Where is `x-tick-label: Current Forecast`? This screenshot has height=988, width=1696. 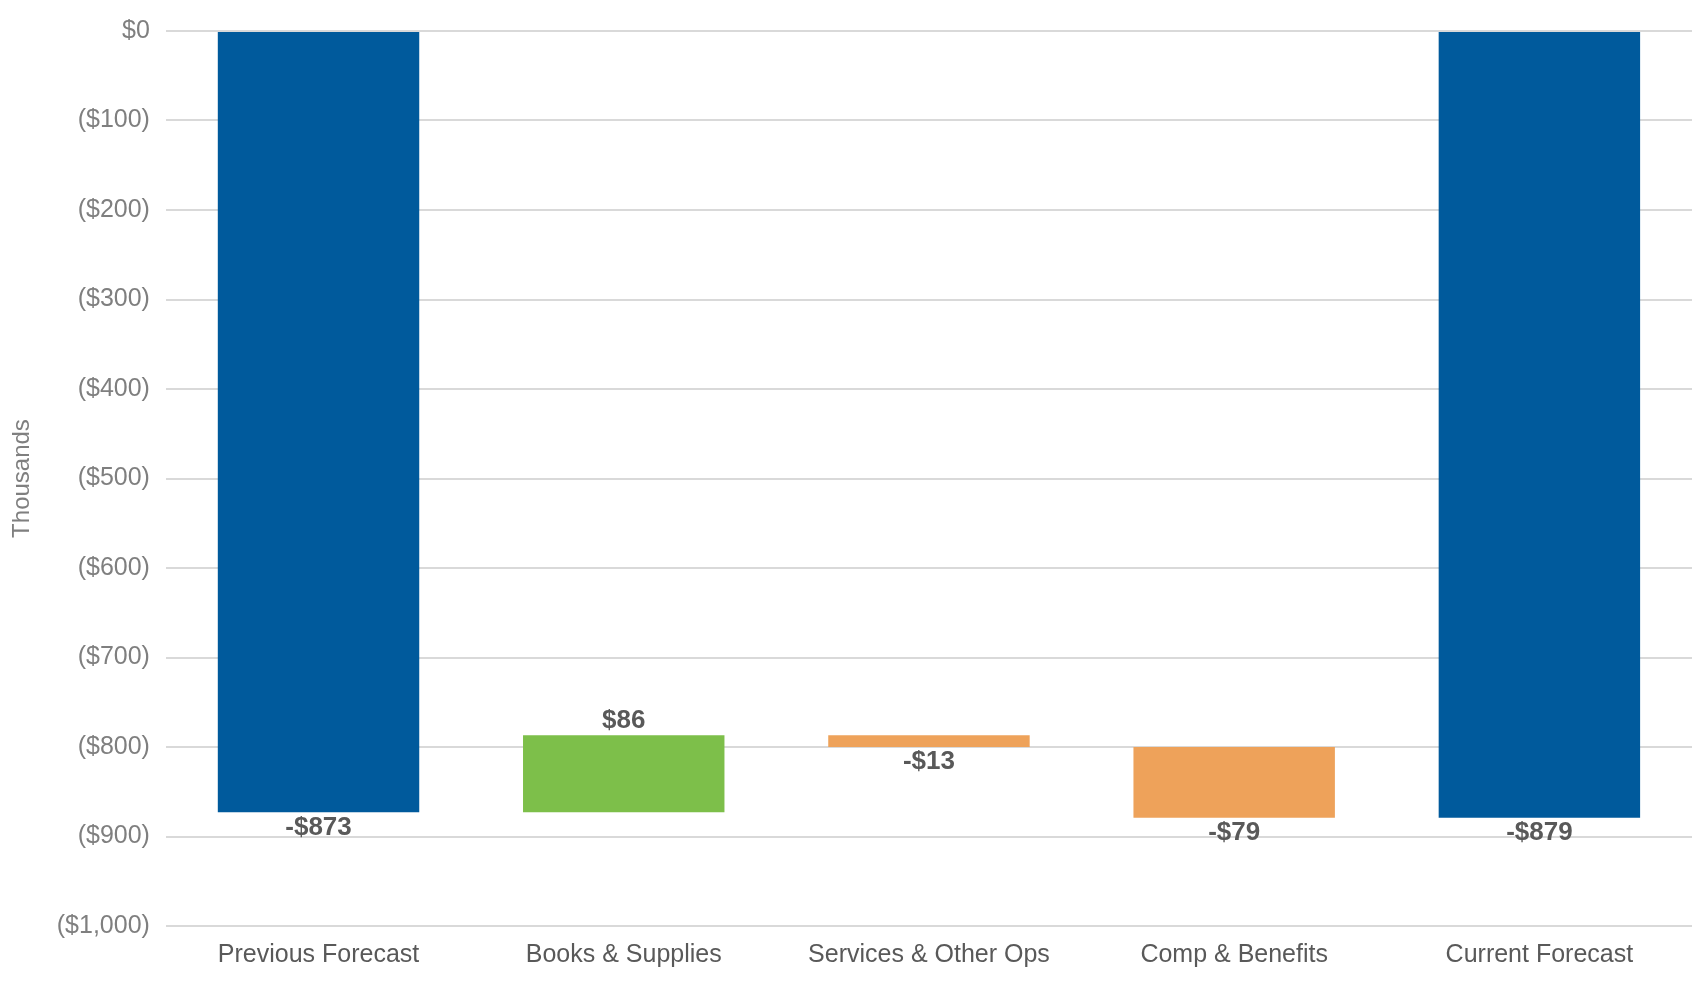 x-tick-label: Current Forecast is located at coordinates (1539, 952).